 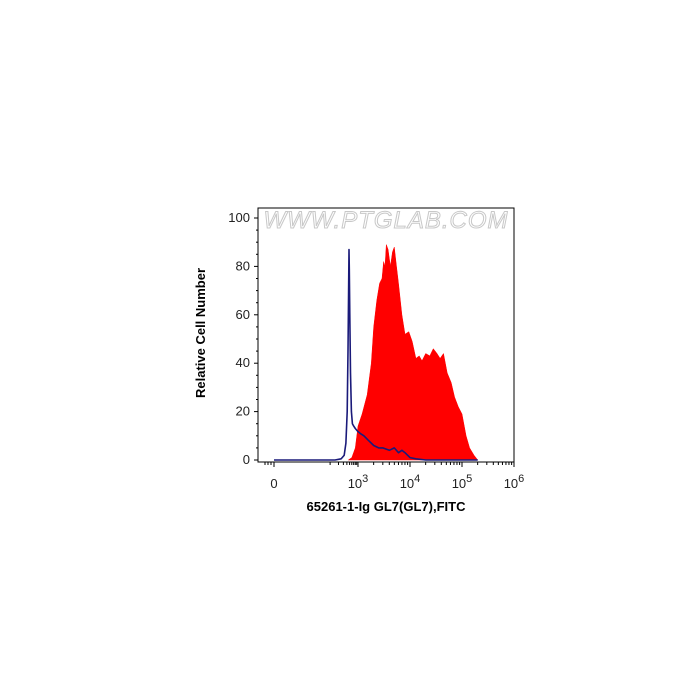 What do you see at coordinates (246, 459) in the screenshot?
I see `y-tick-label: 0` at bounding box center [246, 459].